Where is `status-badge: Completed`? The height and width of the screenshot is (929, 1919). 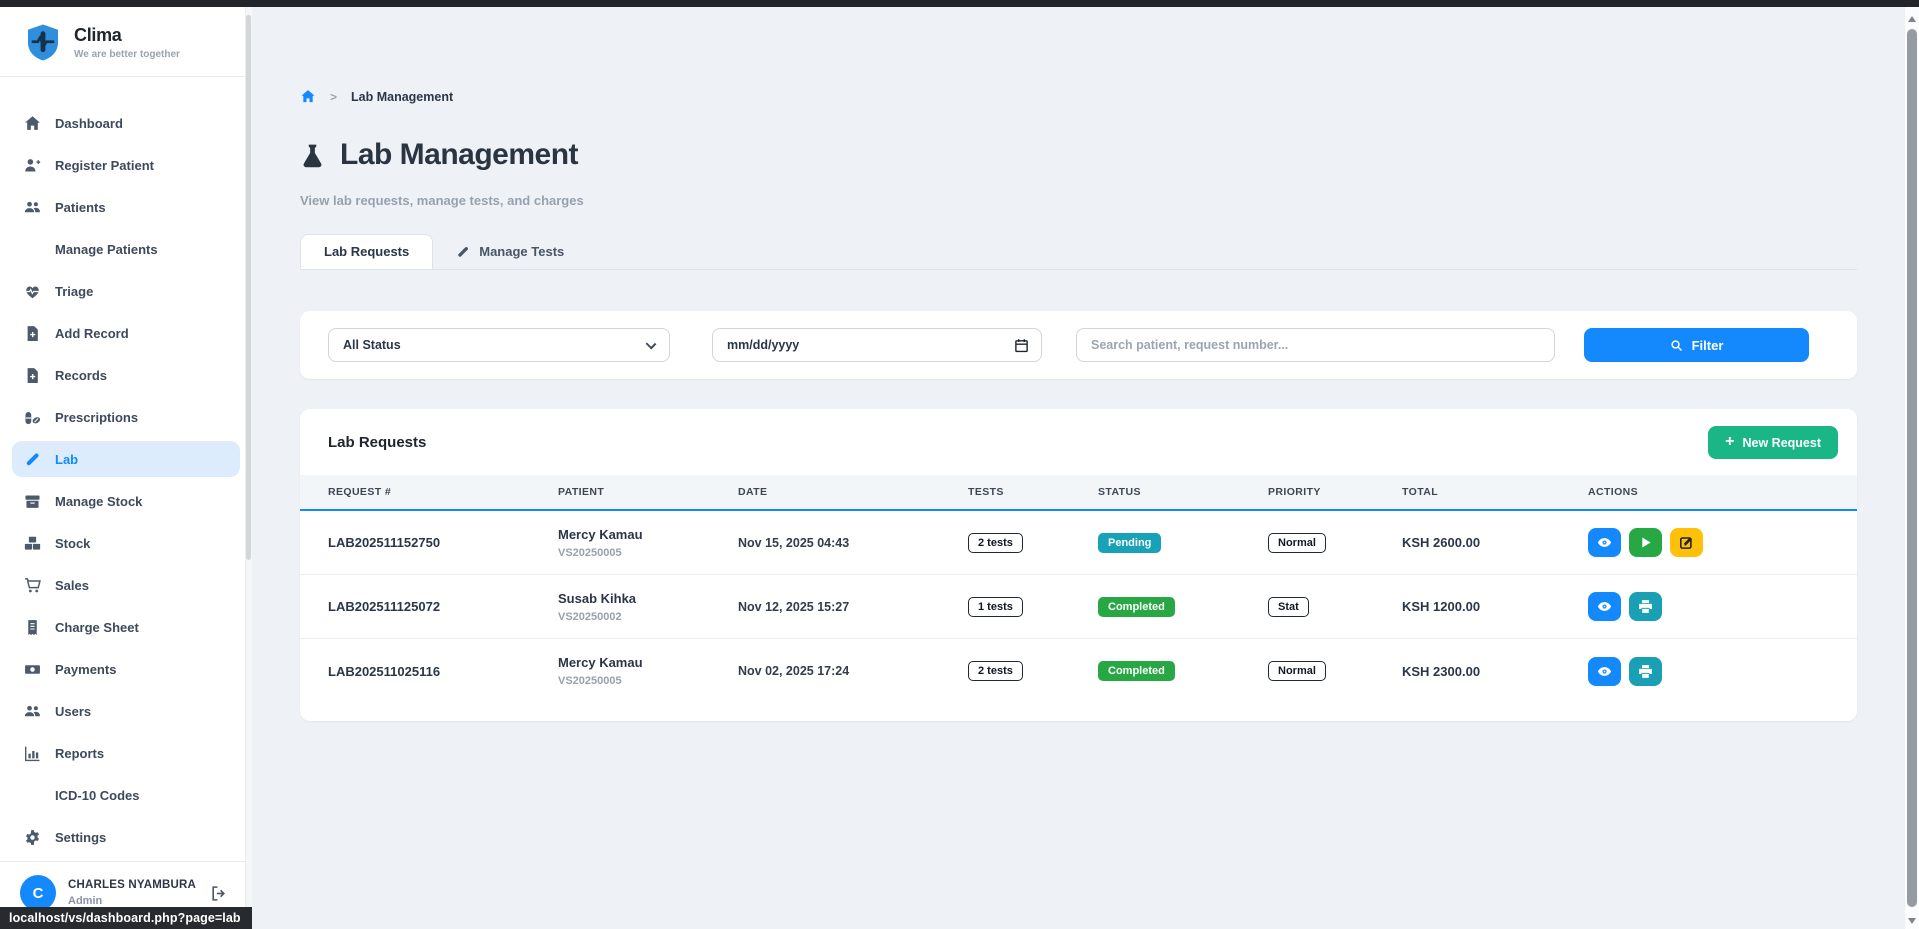
status-badge: Completed is located at coordinates (1136, 606).